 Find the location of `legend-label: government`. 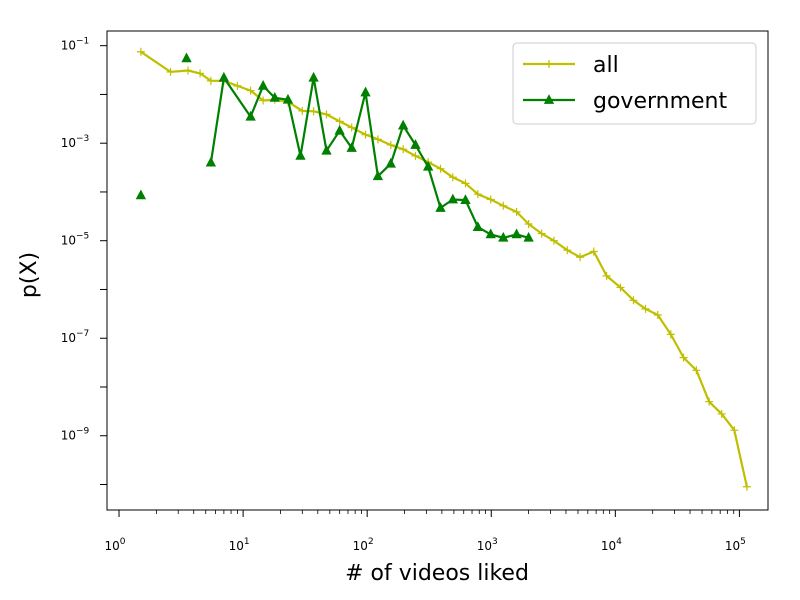

legend-label: government is located at coordinates (660, 101).